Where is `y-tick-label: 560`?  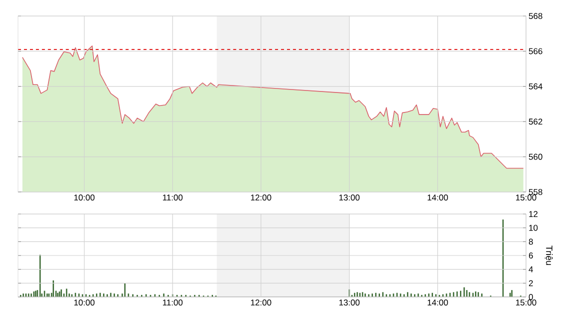 y-tick-label: 560 is located at coordinates (535, 157).